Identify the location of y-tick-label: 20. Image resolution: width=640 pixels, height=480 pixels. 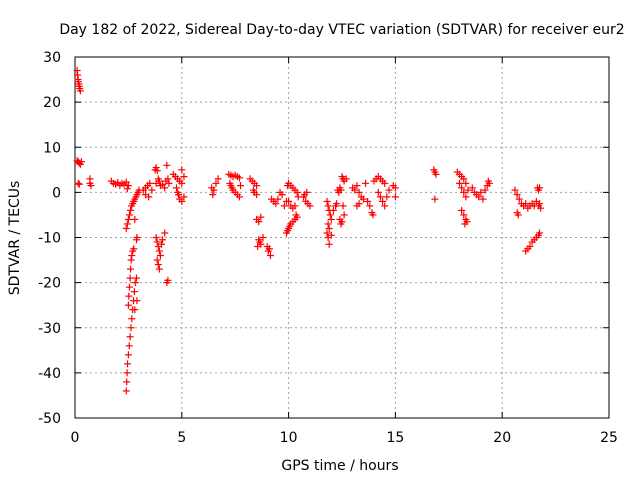
(52, 103).